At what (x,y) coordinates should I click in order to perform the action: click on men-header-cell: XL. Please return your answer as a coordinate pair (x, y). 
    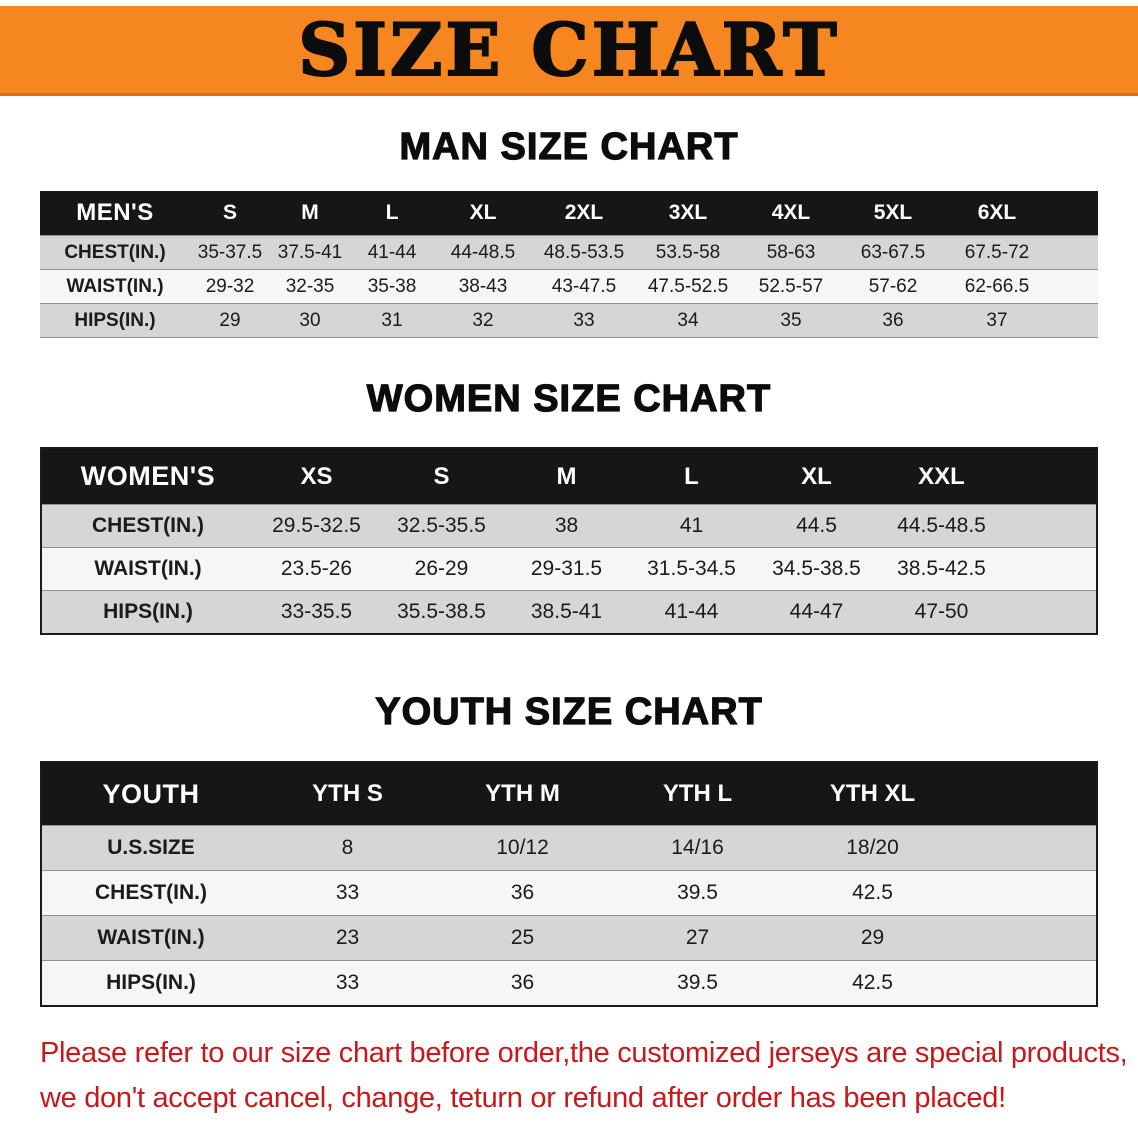
    Looking at the image, I should click on (483, 212).